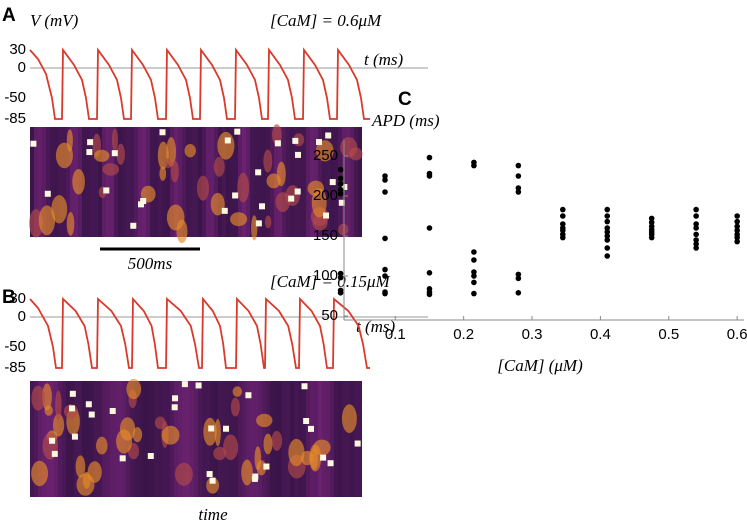  Describe the element at coordinates (330, 281) in the screenshot. I see `annotation: [CaM] = 0.15μM` at that location.